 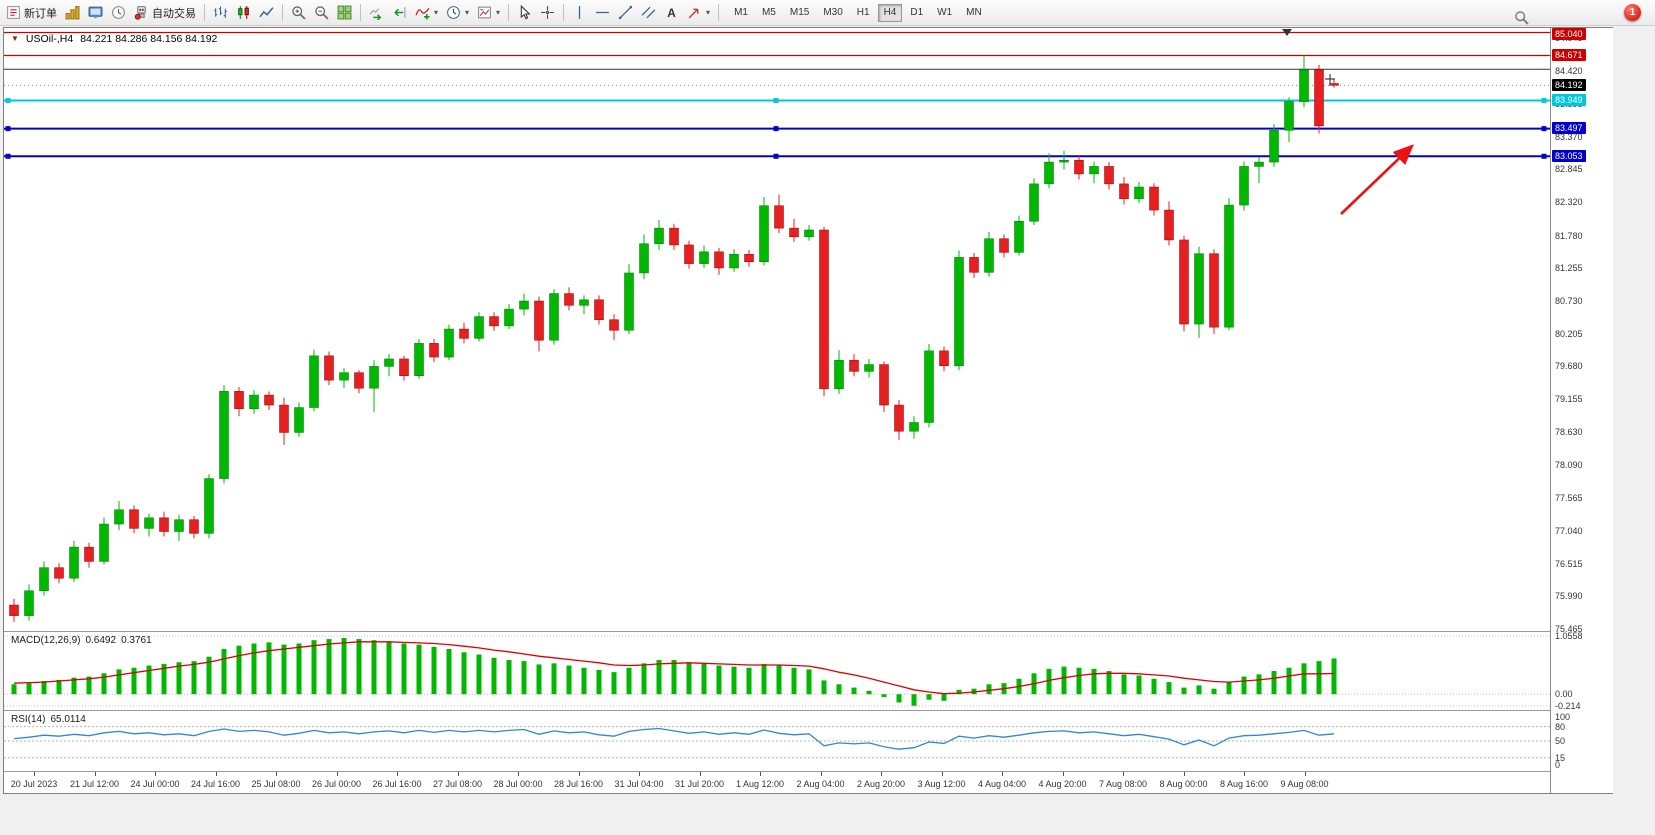 I want to click on price-axis-label: 82.845, so click(x=1569, y=169).